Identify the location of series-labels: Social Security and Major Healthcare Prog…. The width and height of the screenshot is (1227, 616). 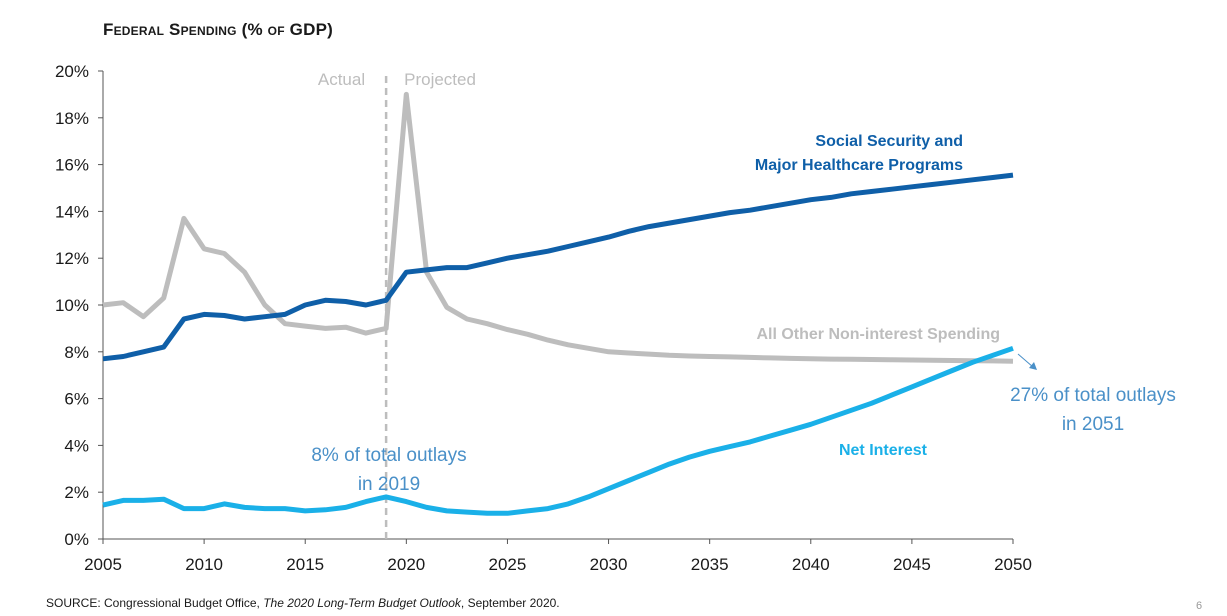
(877, 296).